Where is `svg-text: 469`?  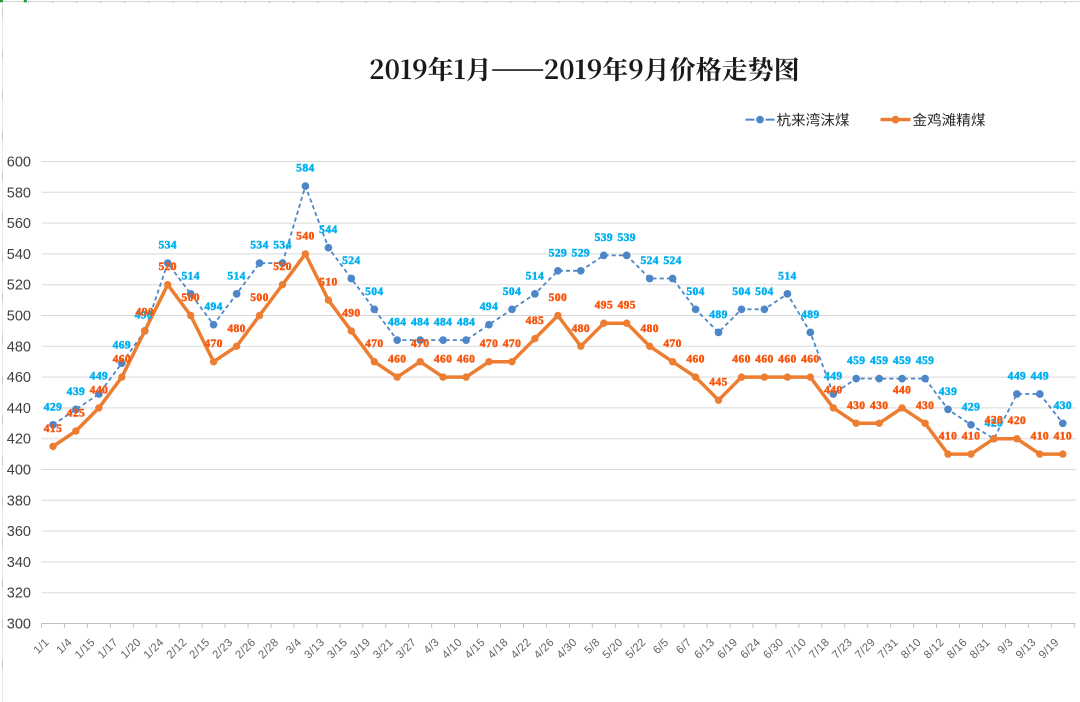
svg-text: 469 is located at coordinates (122, 346).